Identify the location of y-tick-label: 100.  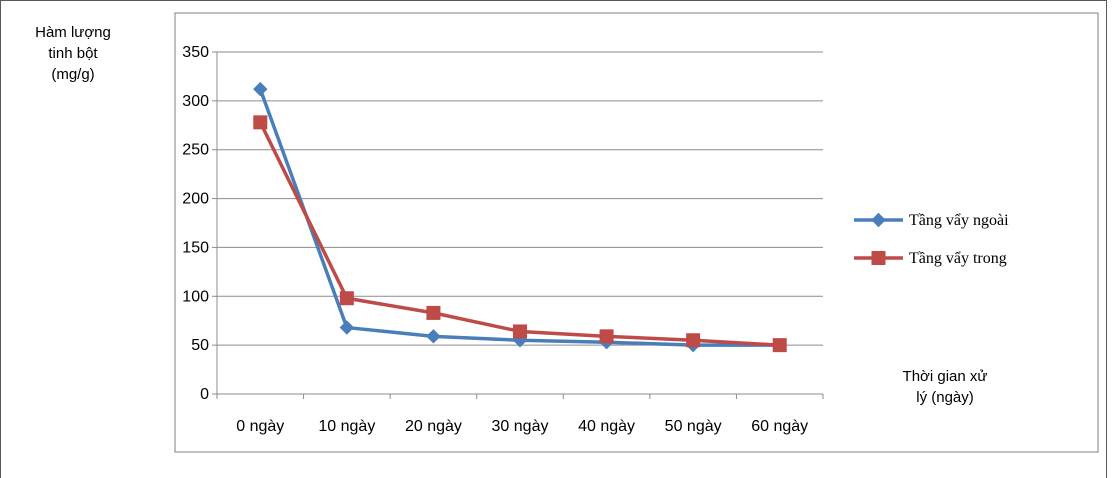
(195, 296).